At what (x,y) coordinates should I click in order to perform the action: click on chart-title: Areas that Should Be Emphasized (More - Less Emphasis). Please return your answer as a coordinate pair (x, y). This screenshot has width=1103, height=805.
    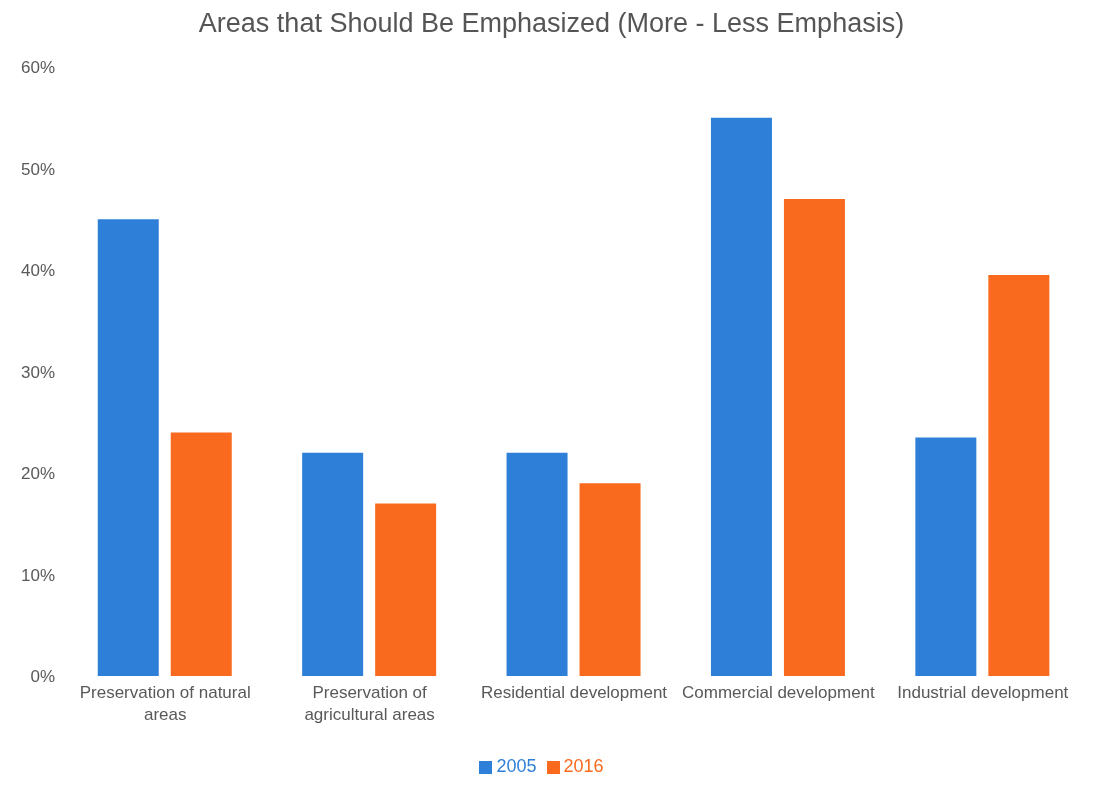
    Looking at the image, I should click on (551, 23).